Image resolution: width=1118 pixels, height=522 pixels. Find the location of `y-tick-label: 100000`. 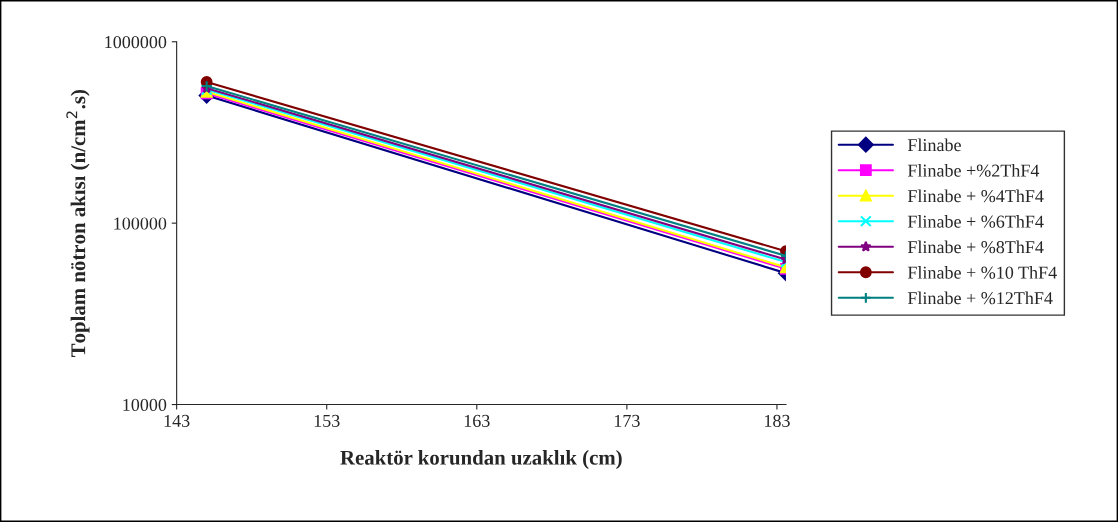

y-tick-label: 100000 is located at coordinates (140, 223).